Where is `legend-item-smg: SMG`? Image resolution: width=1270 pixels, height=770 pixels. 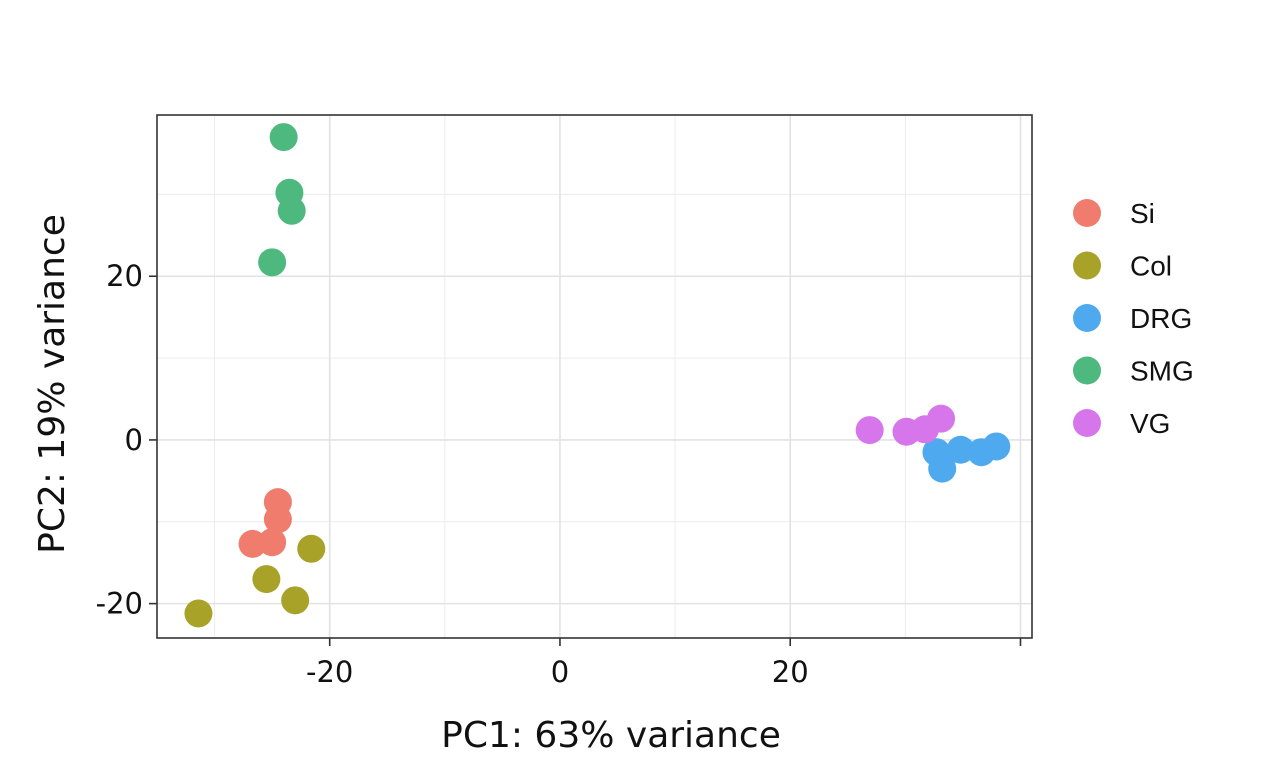 legend-item-smg: SMG is located at coordinates (1133, 371).